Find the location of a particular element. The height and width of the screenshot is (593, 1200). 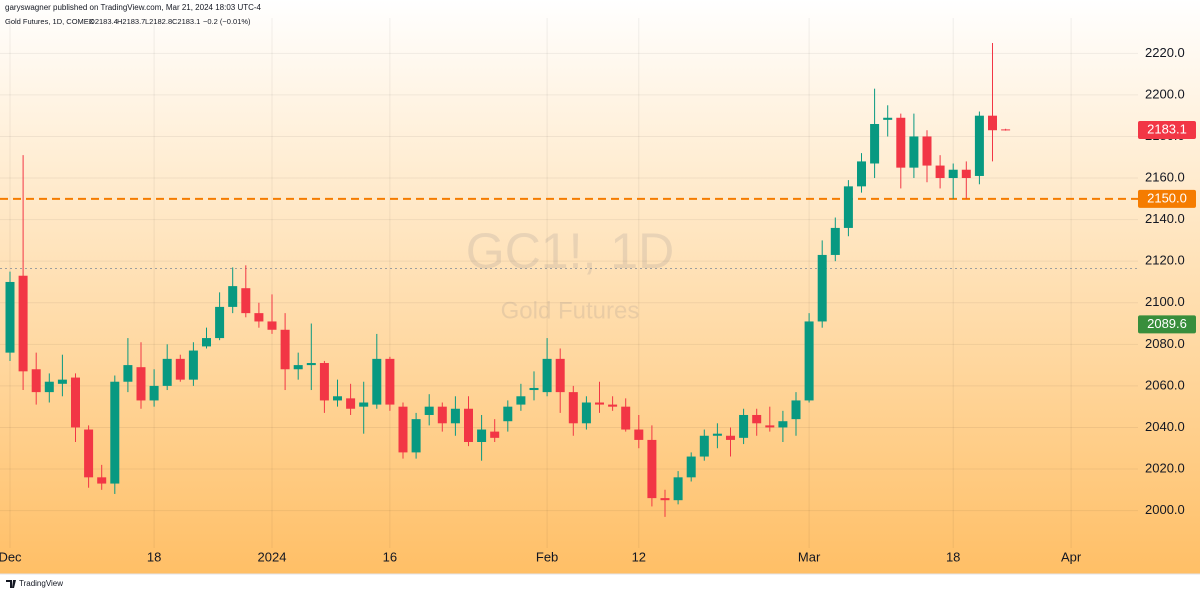

price-label: 2089.6 is located at coordinates (1167, 323).